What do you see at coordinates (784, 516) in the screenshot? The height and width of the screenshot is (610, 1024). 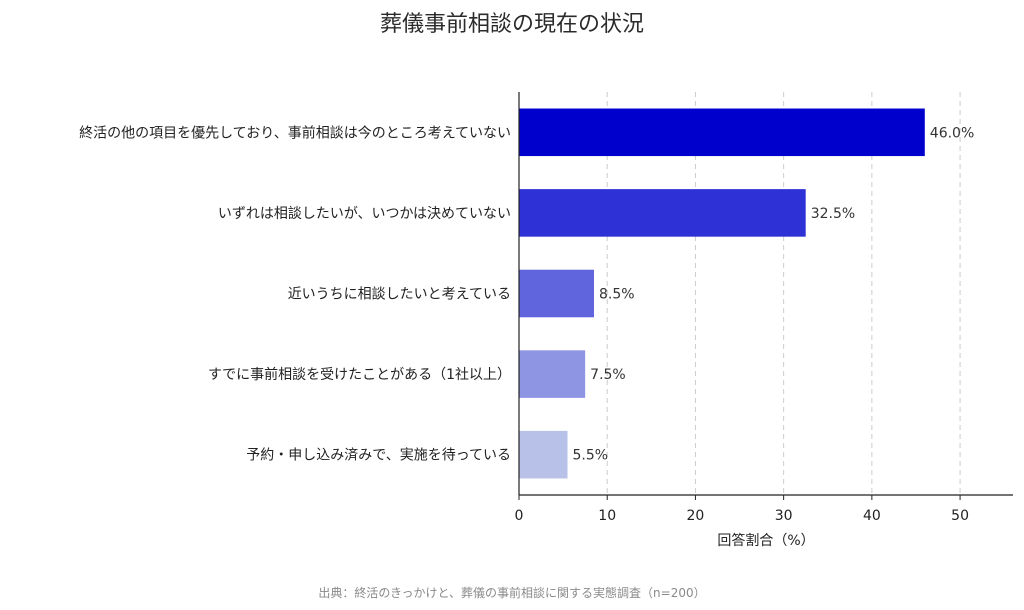 I see `x-tick-label: 30` at bounding box center [784, 516].